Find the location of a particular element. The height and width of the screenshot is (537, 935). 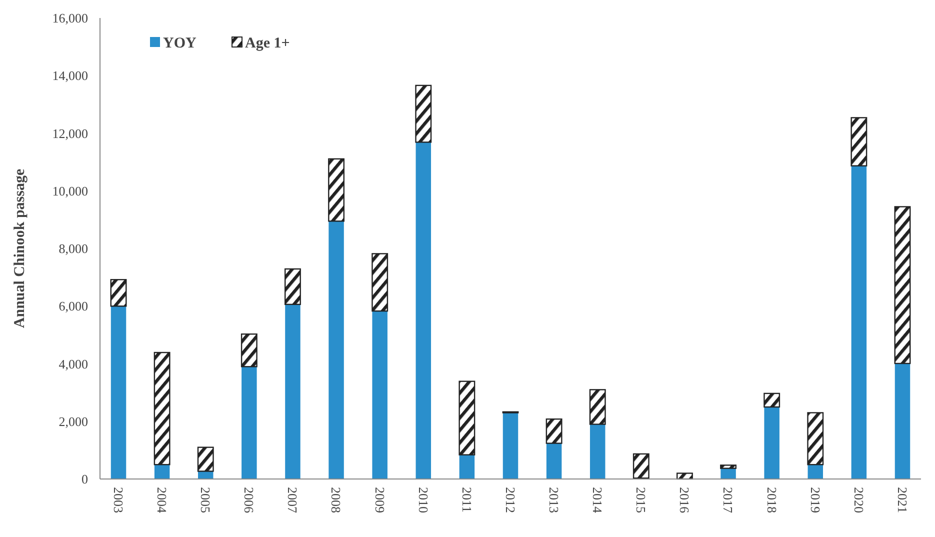

x-tick-label: 2021 is located at coordinates (902, 500).